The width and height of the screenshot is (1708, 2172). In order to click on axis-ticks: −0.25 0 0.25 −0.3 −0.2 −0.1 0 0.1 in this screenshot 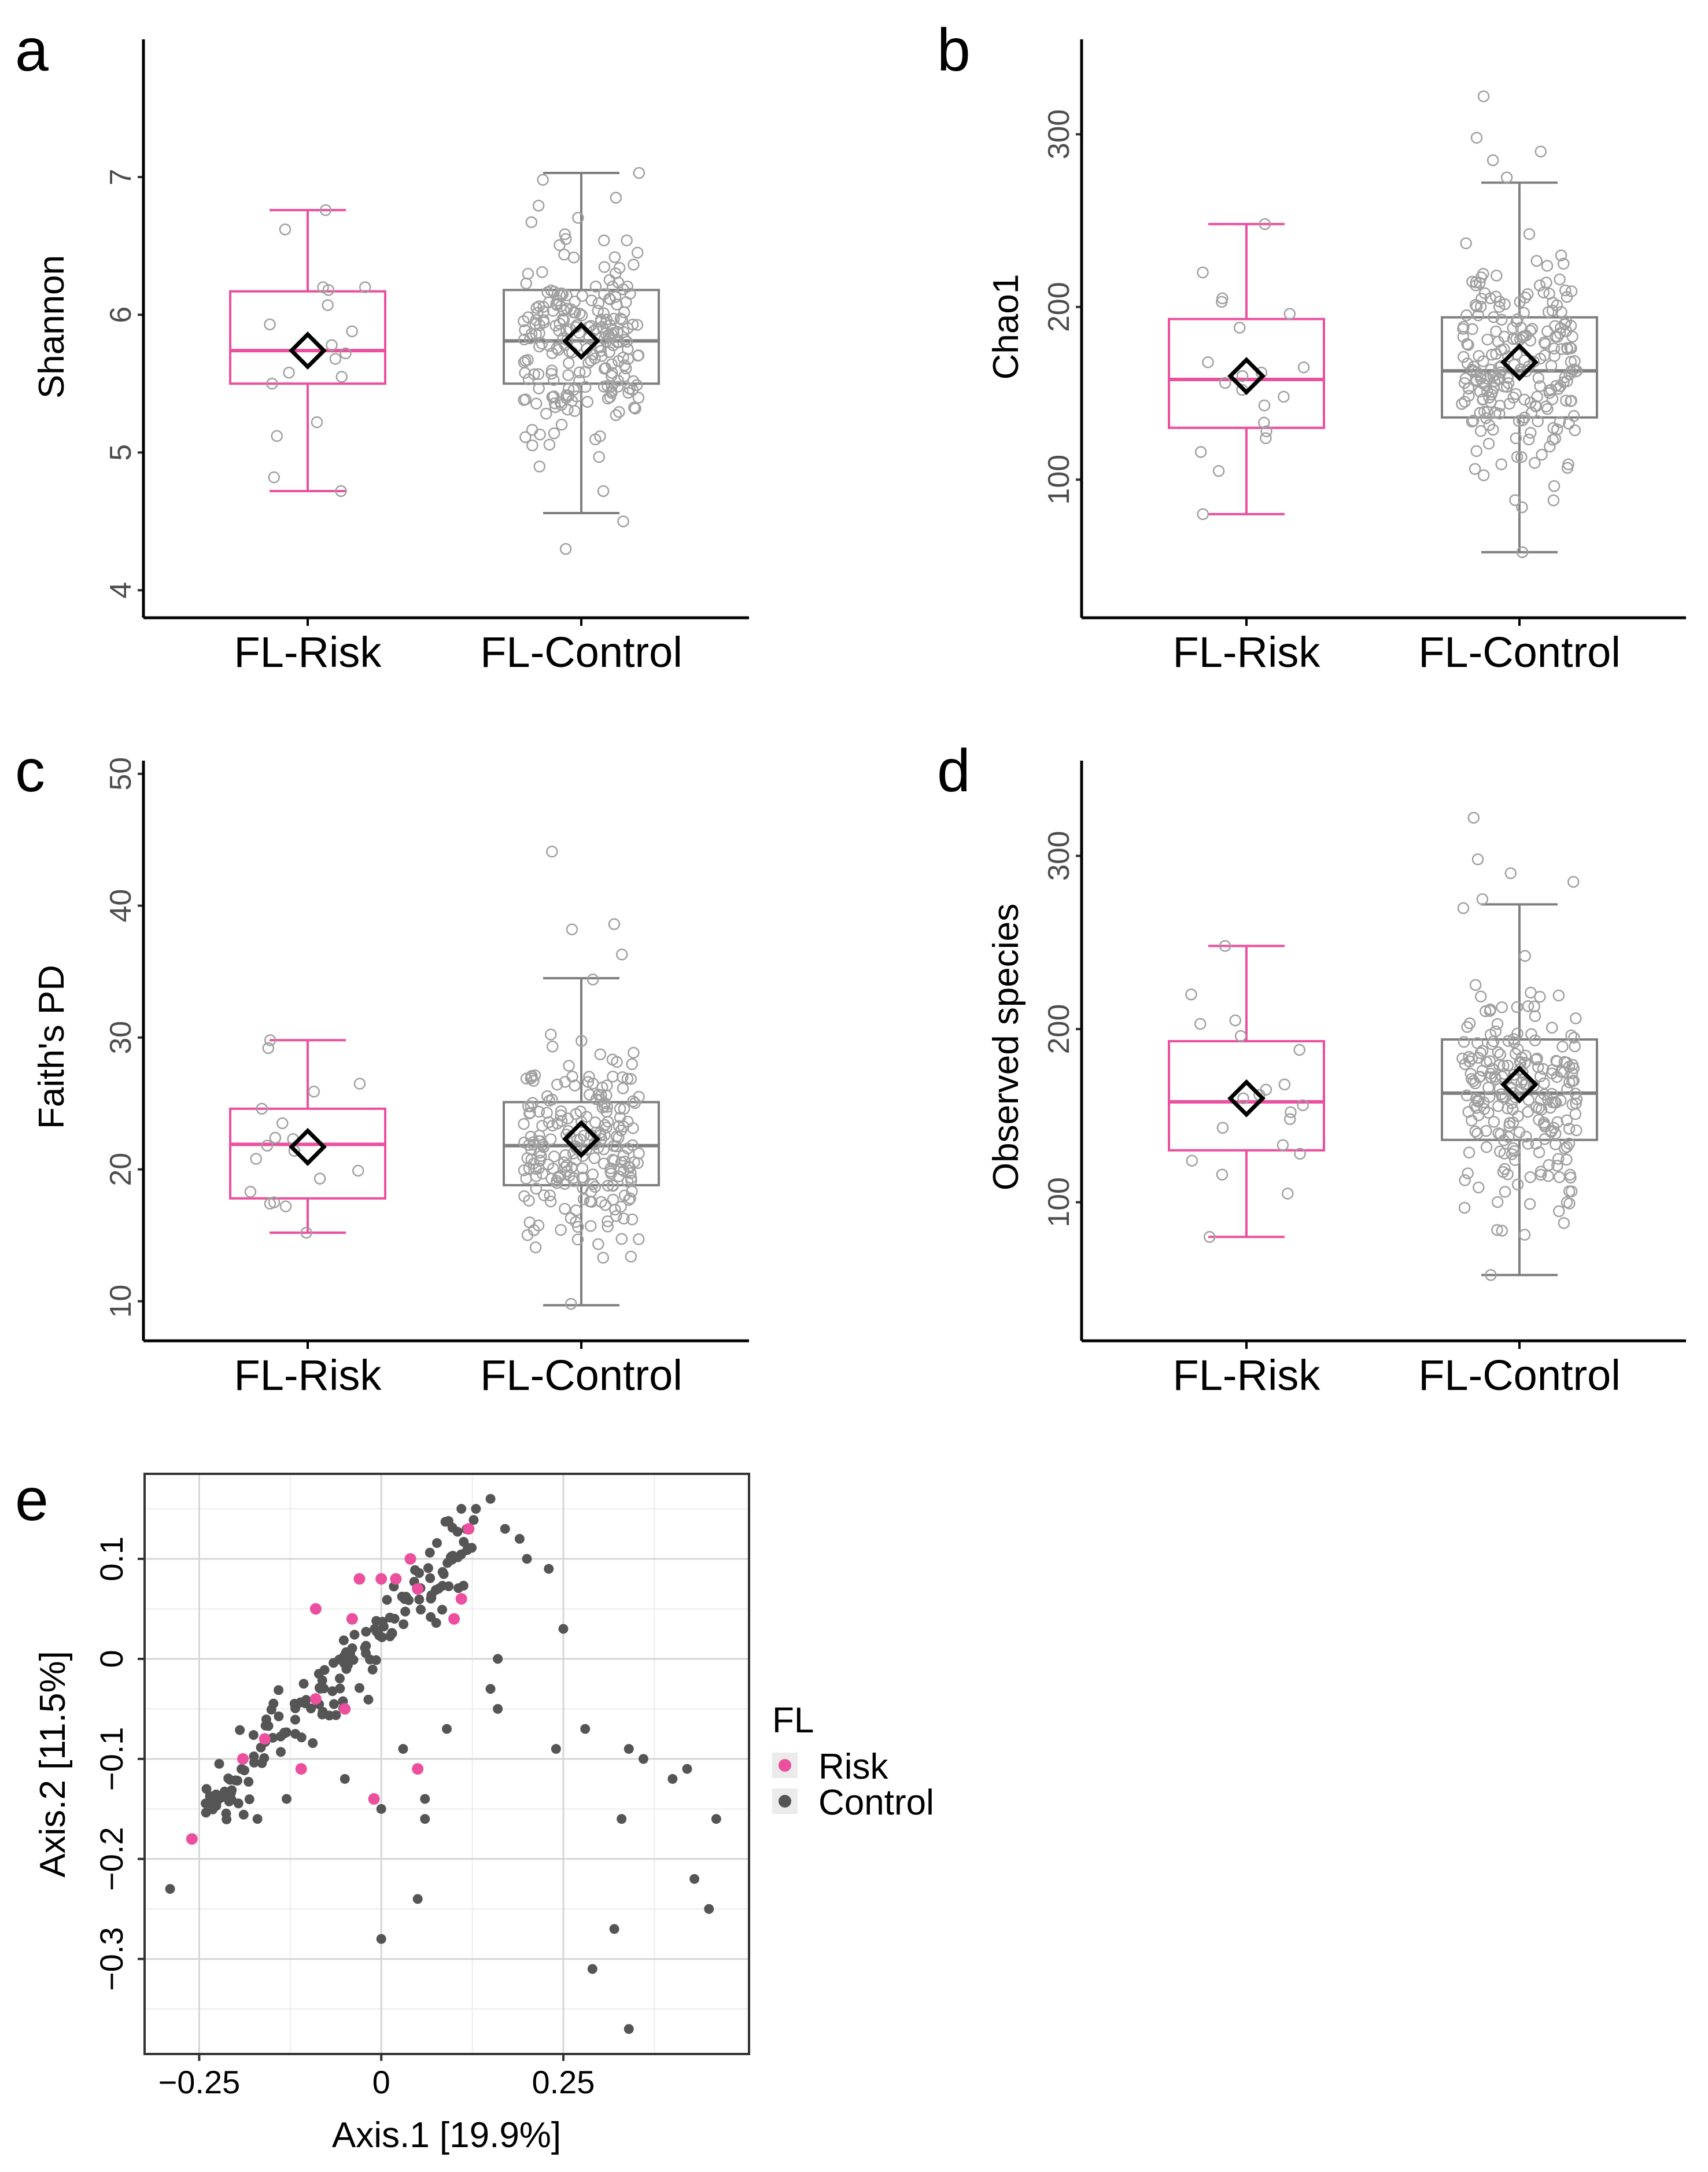, I will do `click(344, 1818)`.